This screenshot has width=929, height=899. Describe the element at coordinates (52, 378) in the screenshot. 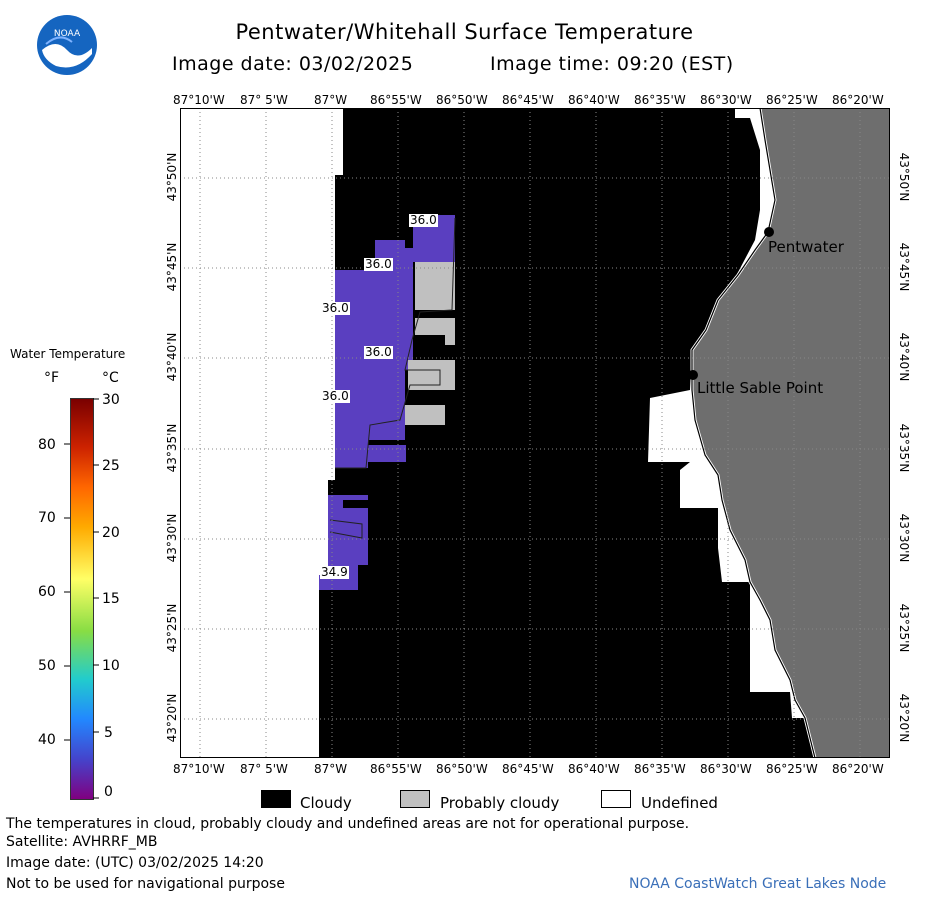

I see `colorbar-unit-f: °F` at that location.